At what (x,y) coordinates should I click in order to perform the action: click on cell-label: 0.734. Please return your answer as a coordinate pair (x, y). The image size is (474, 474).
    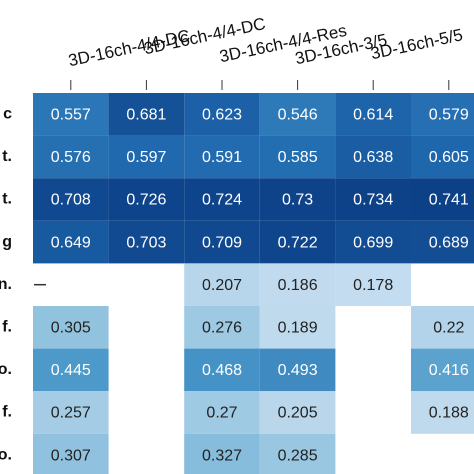
    Looking at the image, I should click on (373, 200).